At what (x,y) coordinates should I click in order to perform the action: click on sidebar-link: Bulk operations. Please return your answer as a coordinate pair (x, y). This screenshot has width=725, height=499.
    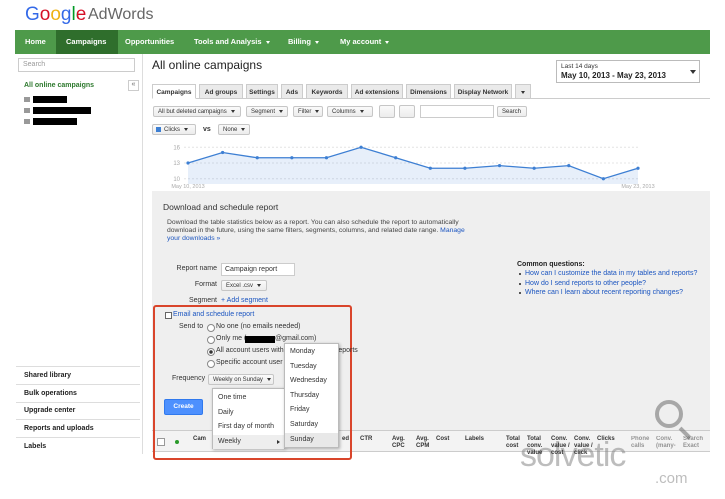
    Looking at the image, I should click on (50, 393).